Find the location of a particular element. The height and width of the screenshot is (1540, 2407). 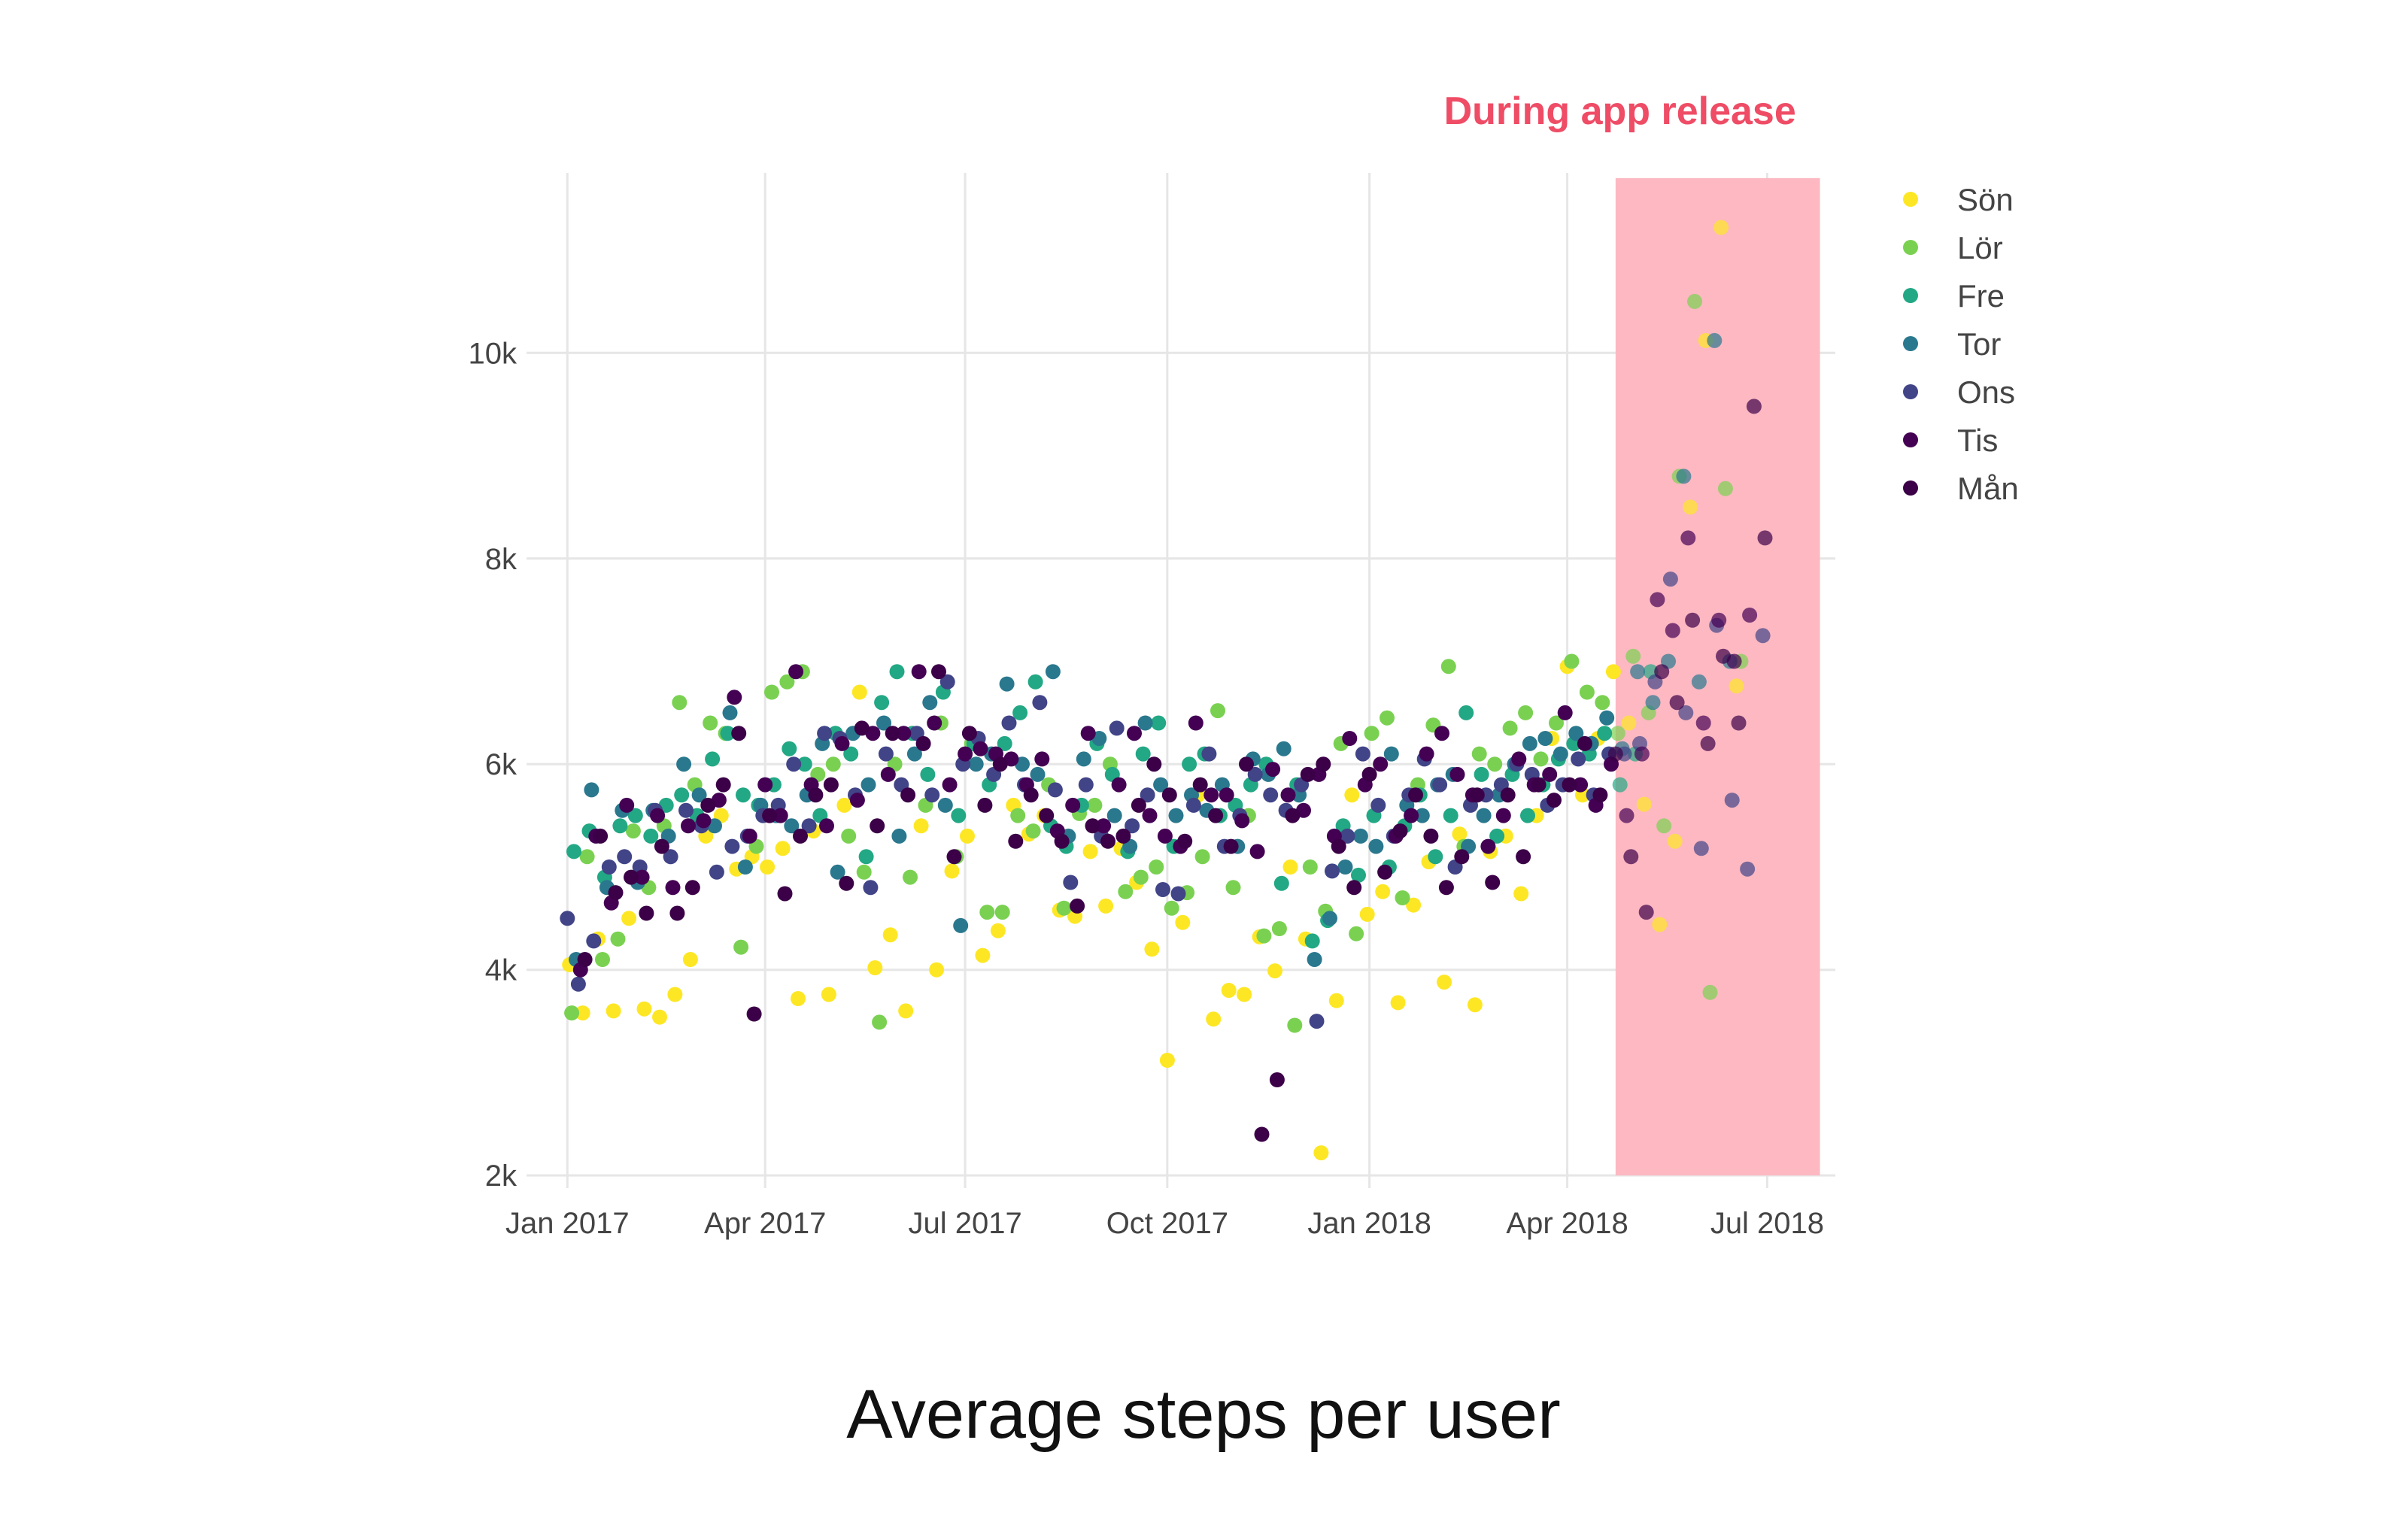

legend-item: Ons is located at coordinates (1959, 392).